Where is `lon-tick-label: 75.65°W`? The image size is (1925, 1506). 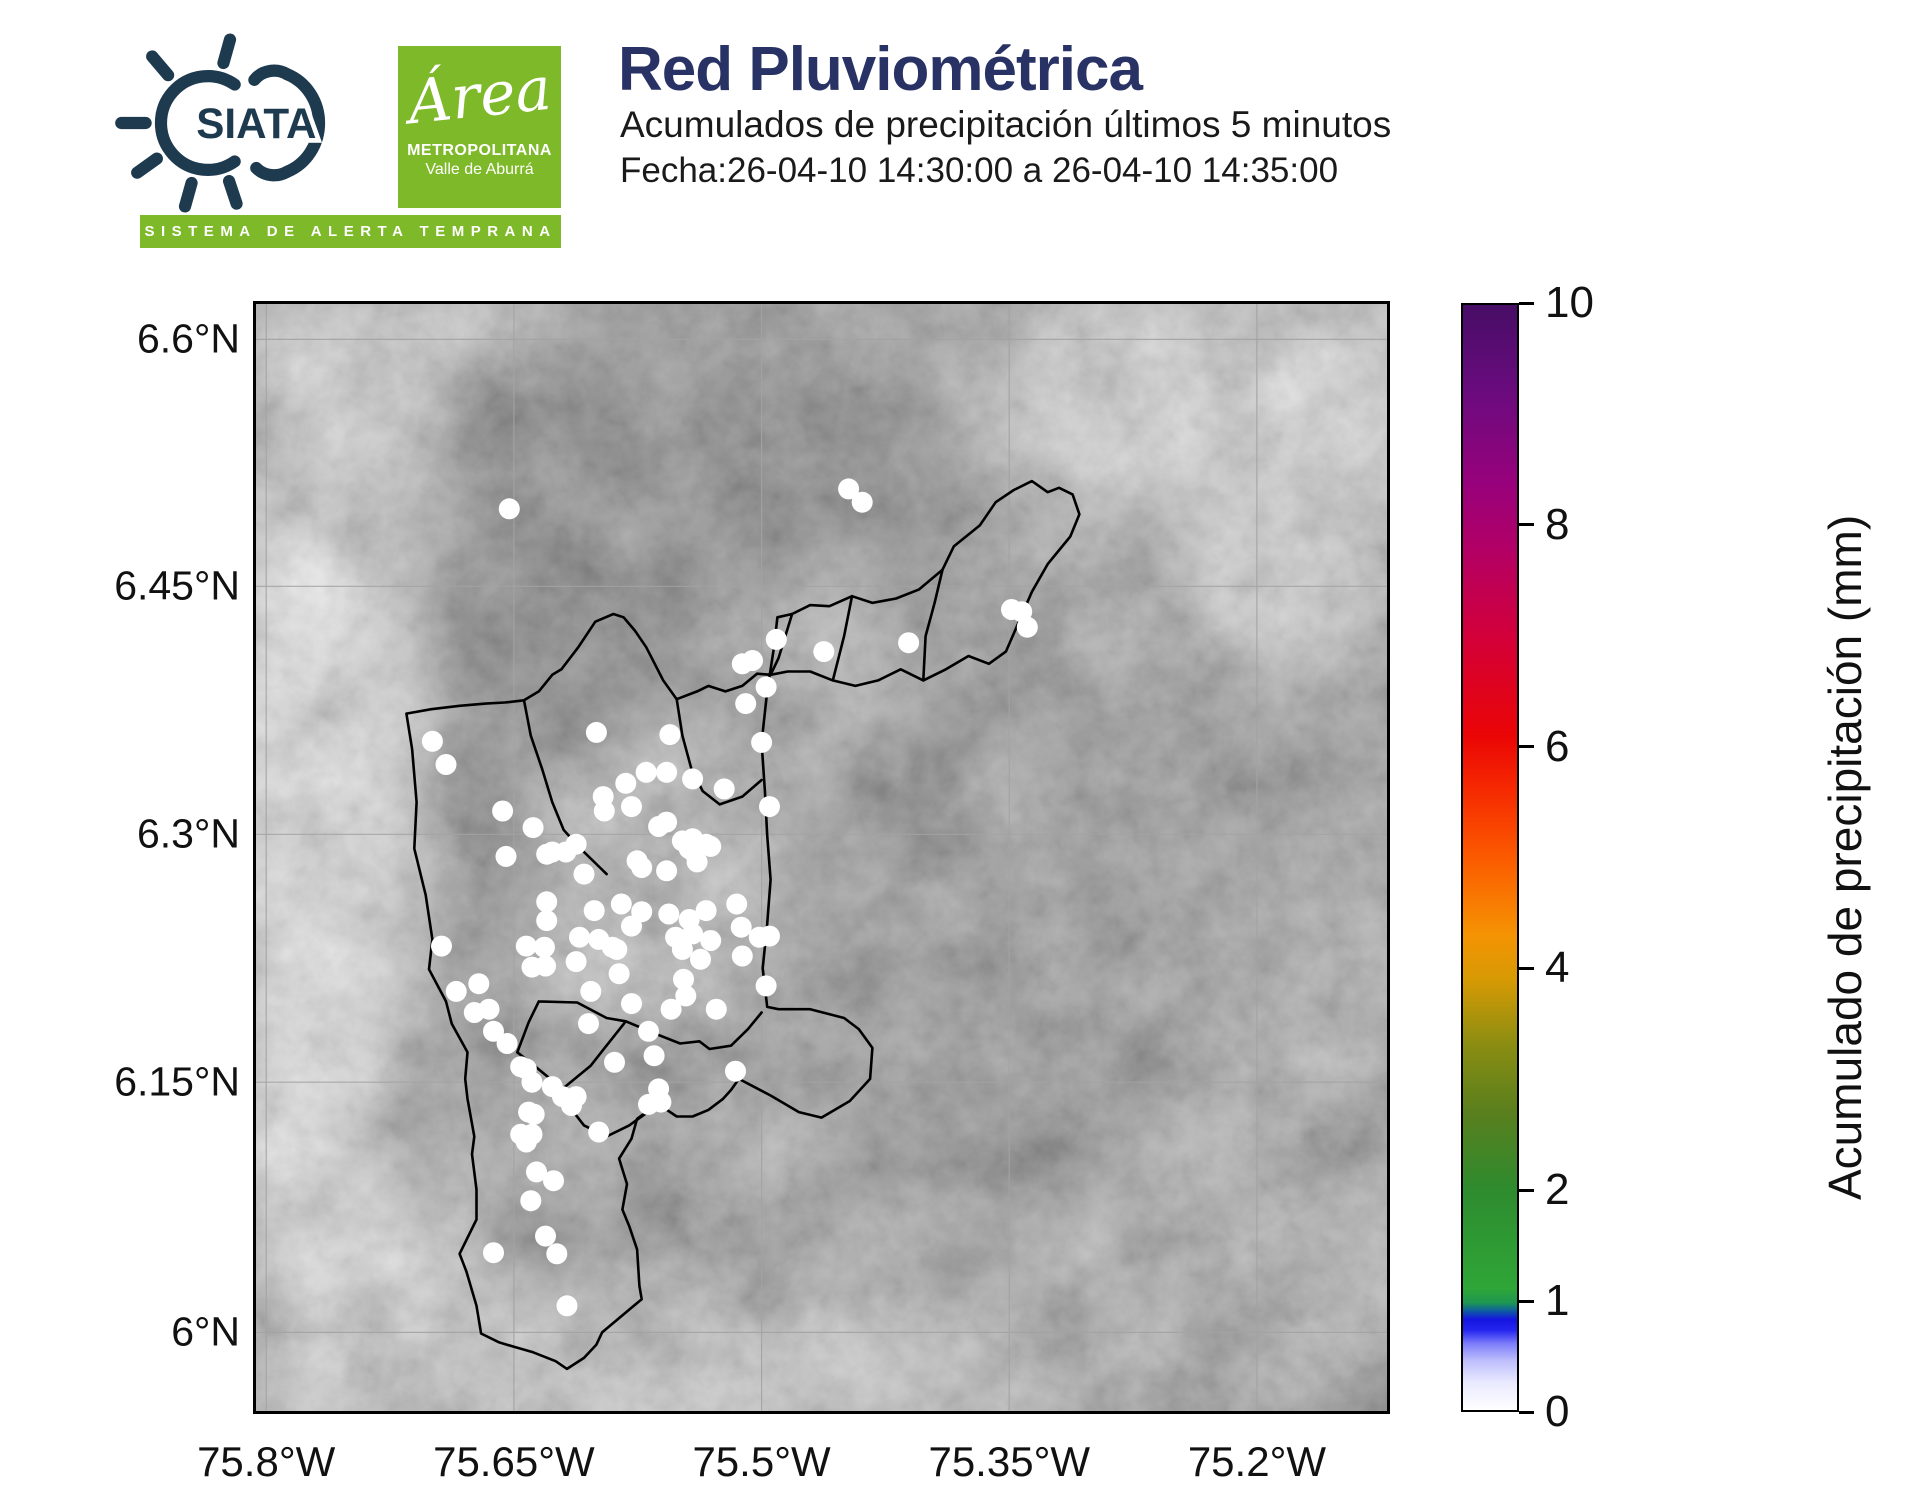 lon-tick-label: 75.65°W is located at coordinates (514, 1461).